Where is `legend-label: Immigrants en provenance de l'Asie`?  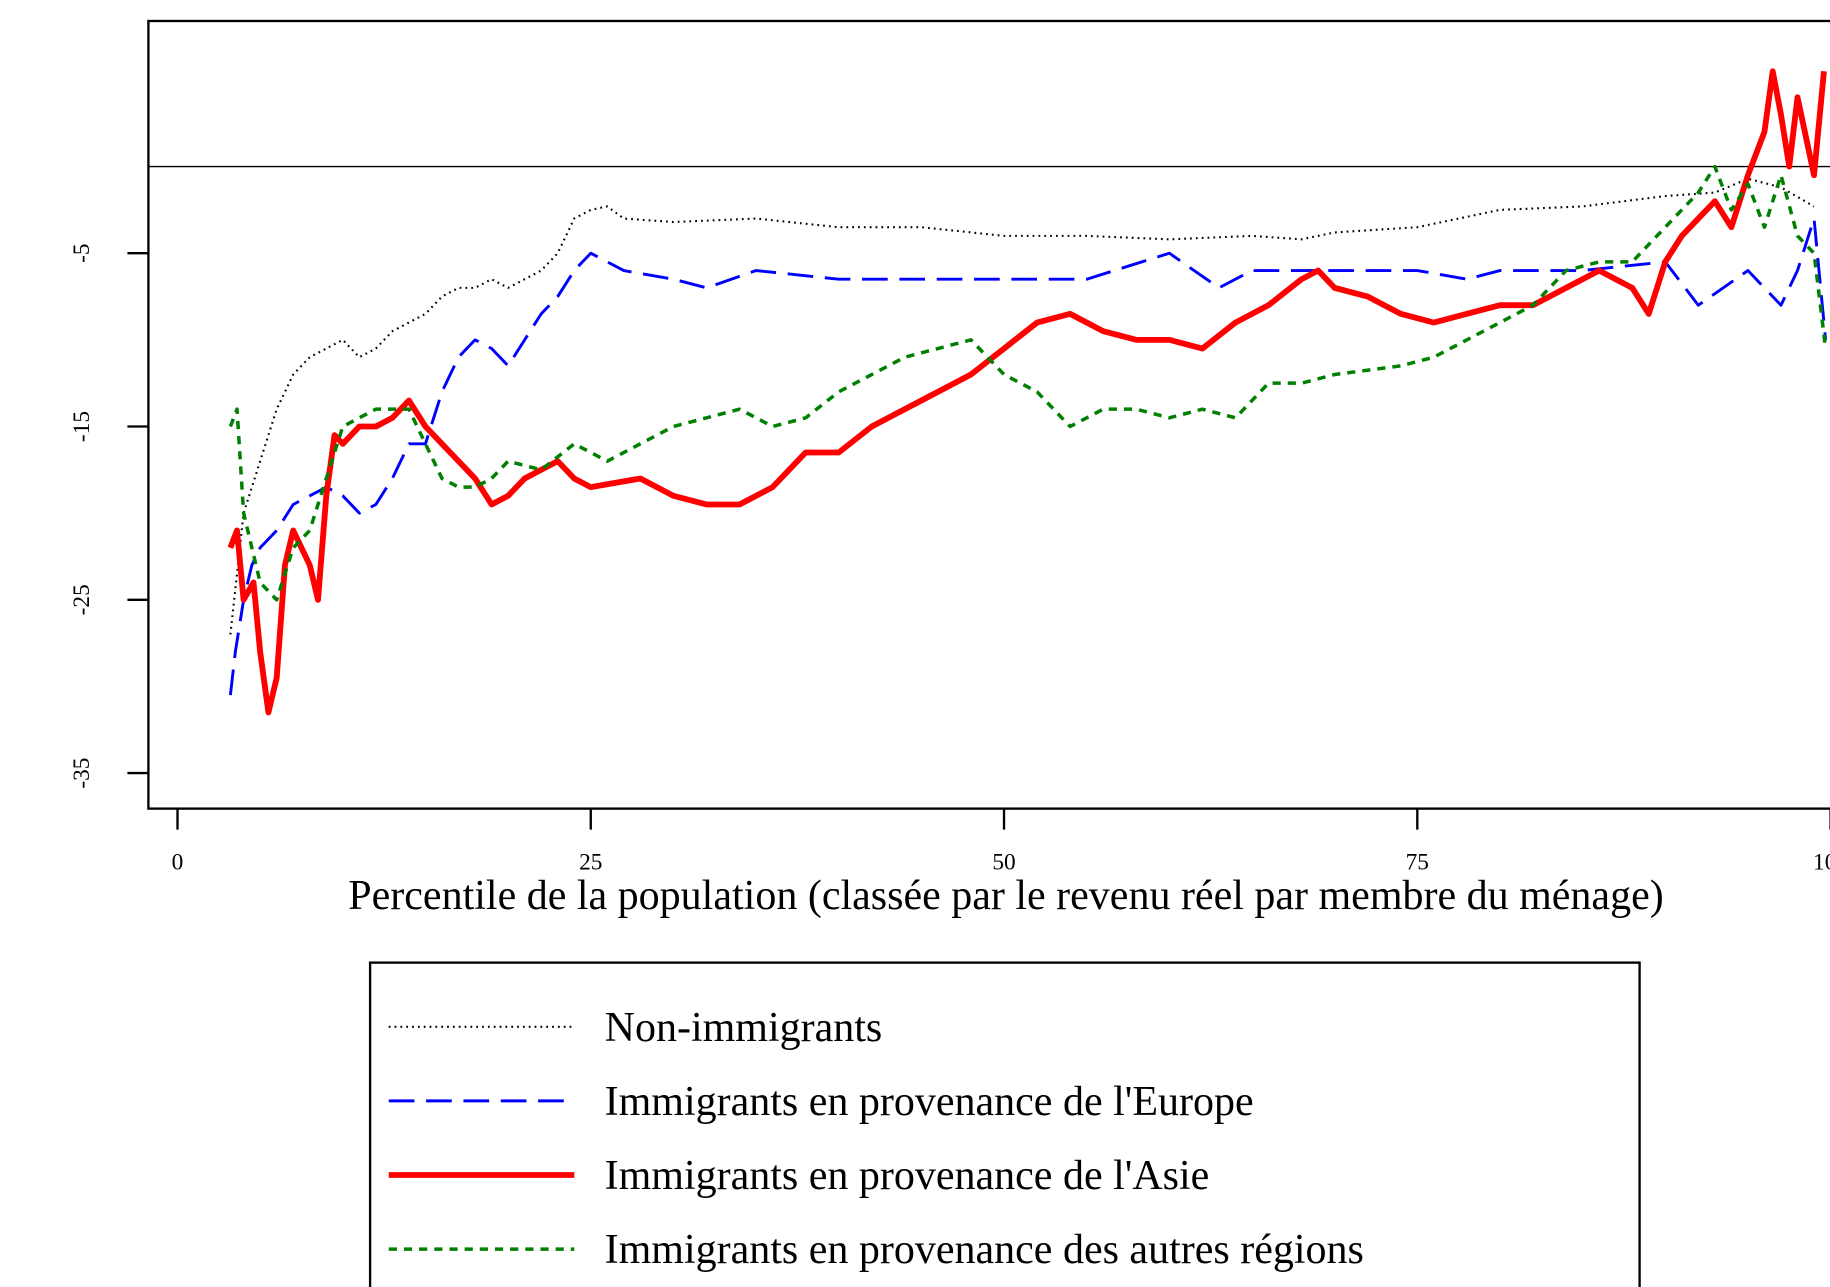 legend-label: Immigrants en provenance de l'Asie is located at coordinates (907, 1176).